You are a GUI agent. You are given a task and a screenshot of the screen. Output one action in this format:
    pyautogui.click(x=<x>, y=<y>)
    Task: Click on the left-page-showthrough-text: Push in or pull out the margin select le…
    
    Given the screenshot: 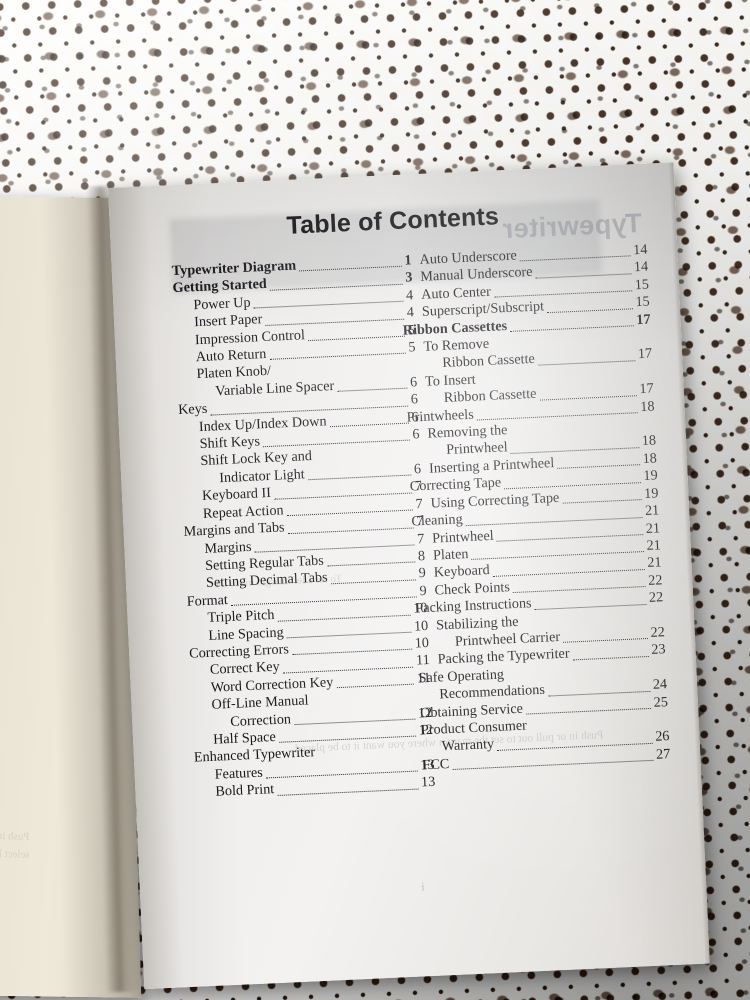 What is the action you would take?
    pyautogui.click(x=15, y=843)
    